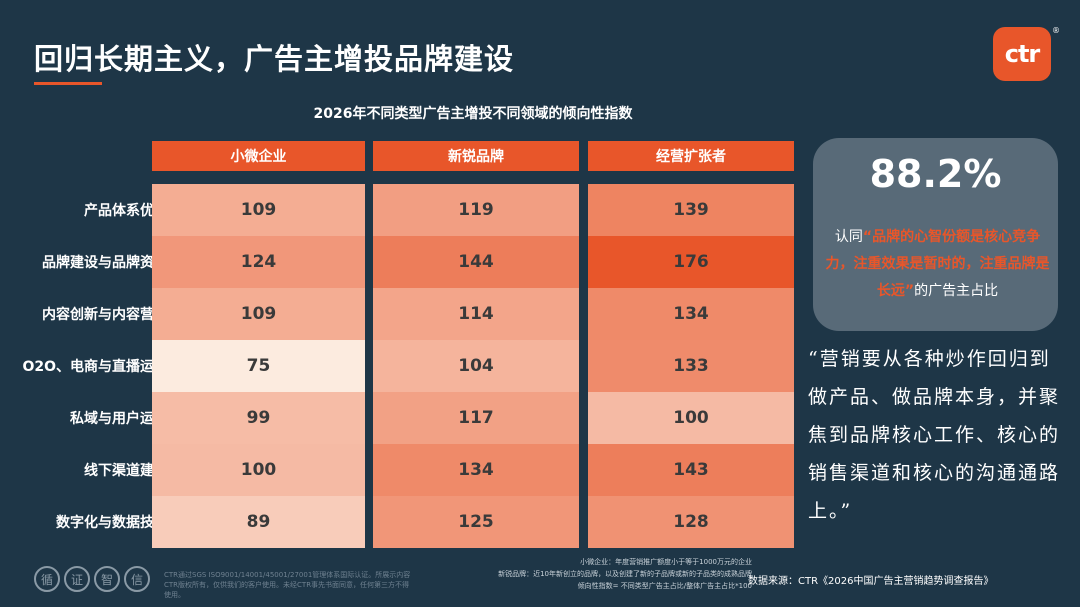  What do you see at coordinates (105, 523) in the screenshot?
I see `row-label: 数字化与数据技` at bounding box center [105, 523].